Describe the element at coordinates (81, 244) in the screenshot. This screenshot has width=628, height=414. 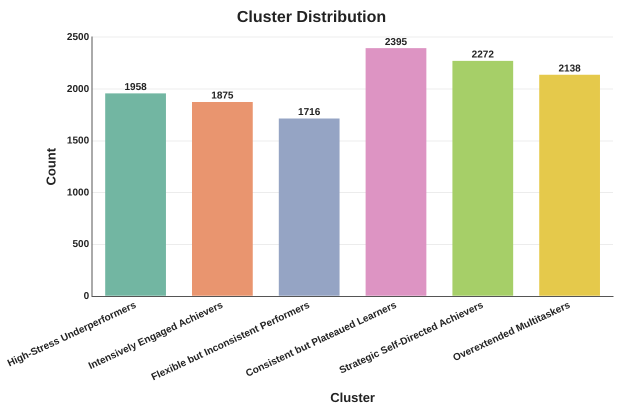
I see `y-tick-label: 500` at that location.